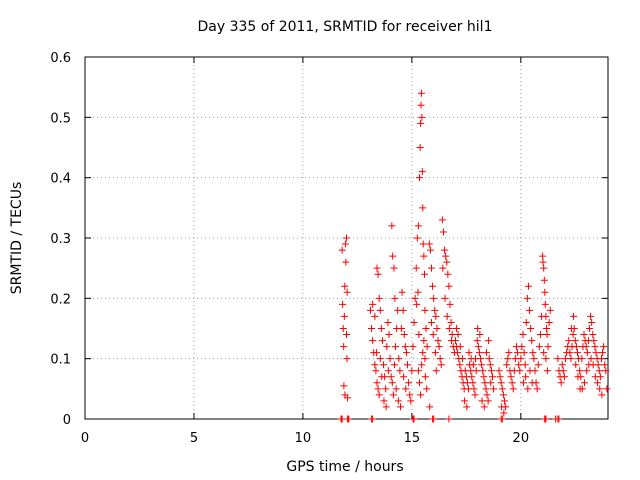 Image resolution: width=640 pixels, height=480 pixels. I want to click on y-tick-label: 0.4, so click(60, 179).